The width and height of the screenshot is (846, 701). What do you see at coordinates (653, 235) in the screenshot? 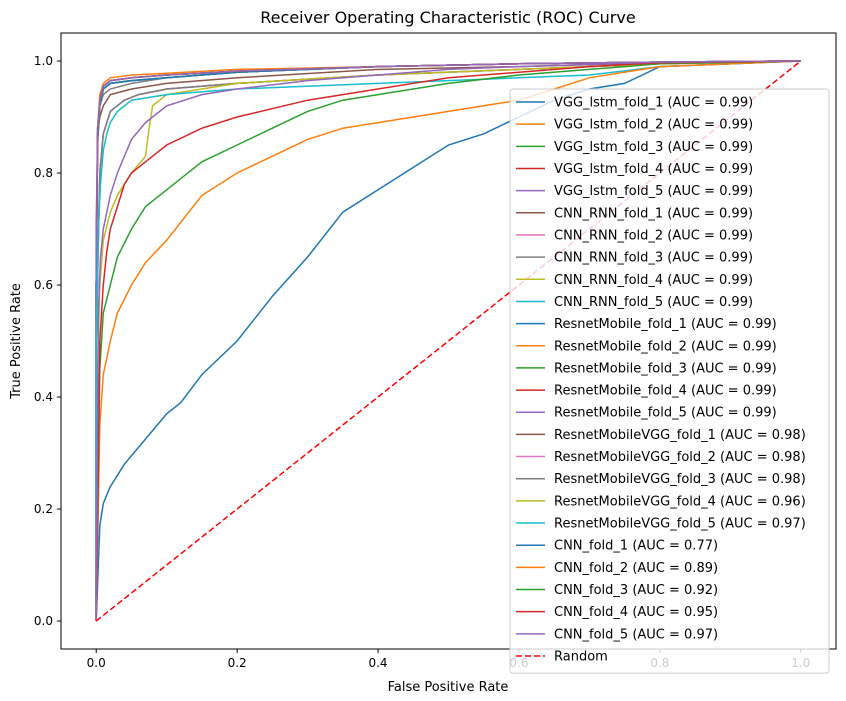
I see `legend-label: CNN_RNN_fold_2 (AUC = 0.99)` at bounding box center [653, 235].